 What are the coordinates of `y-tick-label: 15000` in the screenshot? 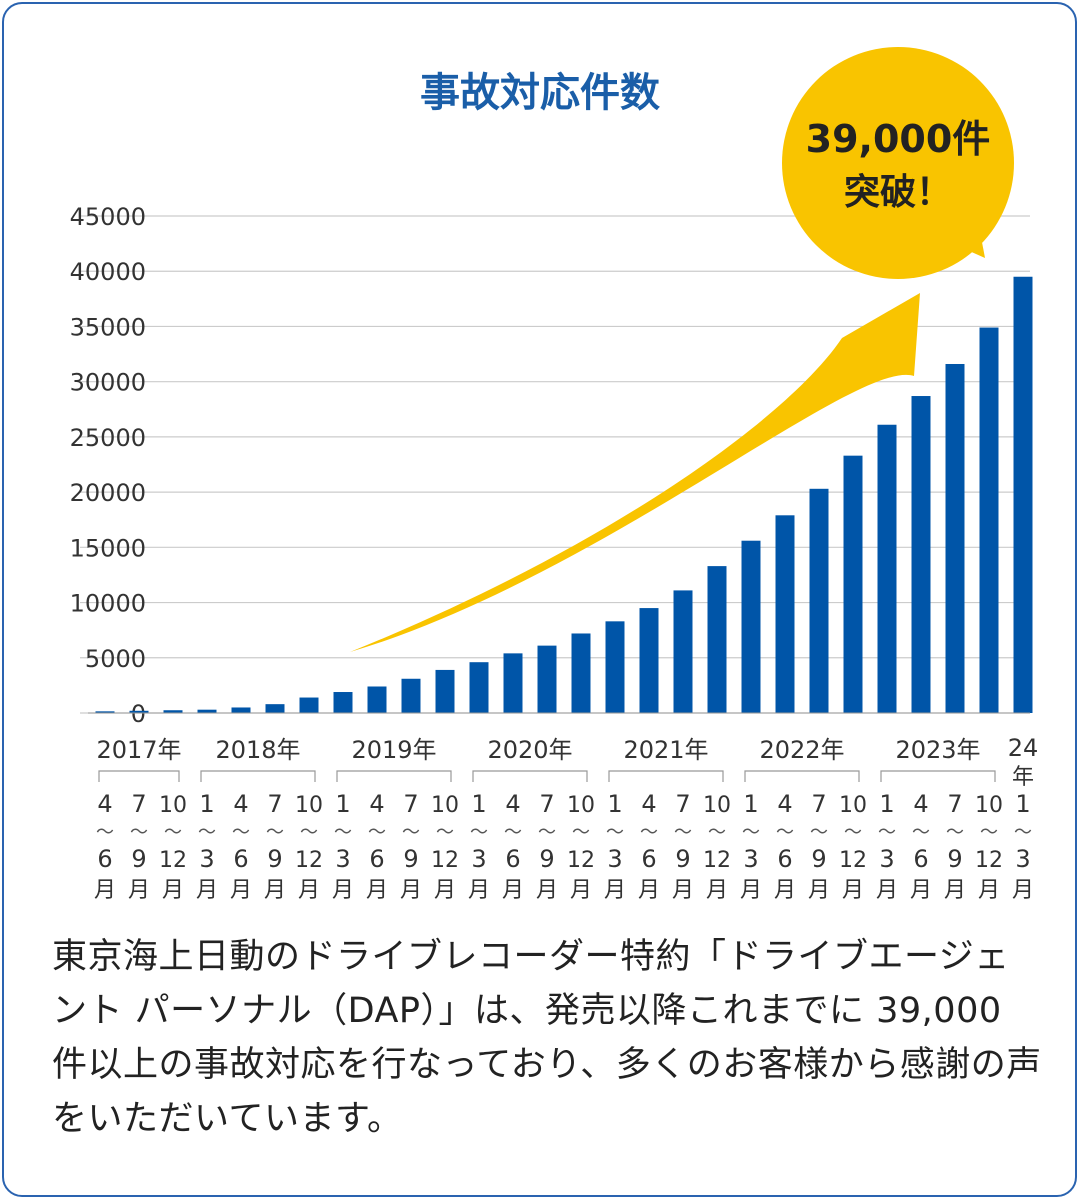 It's located at (108, 548).